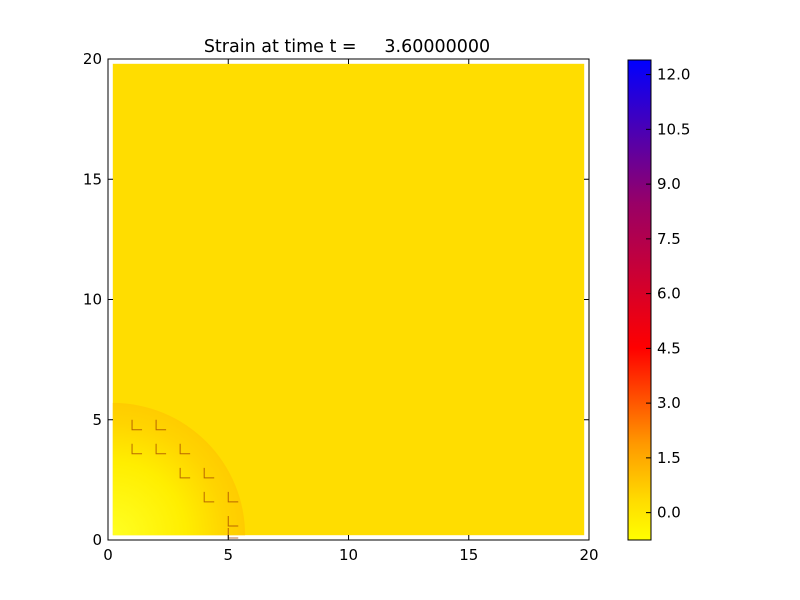  I want to click on x-tick-label: 20, so click(588, 555).